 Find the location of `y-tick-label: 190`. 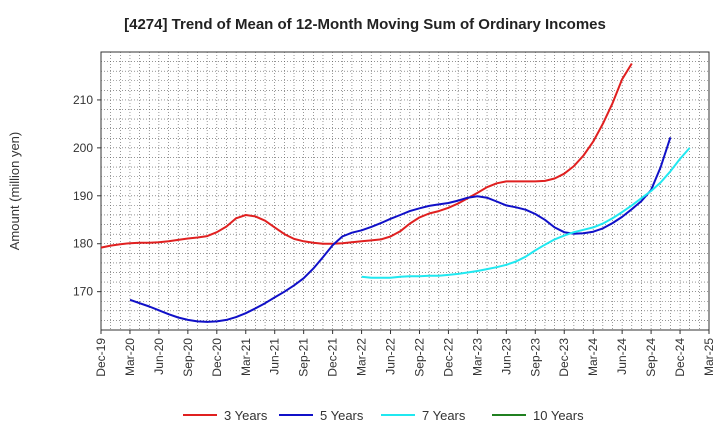

y-tick-label: 190 is located at coordinates (83, 196).